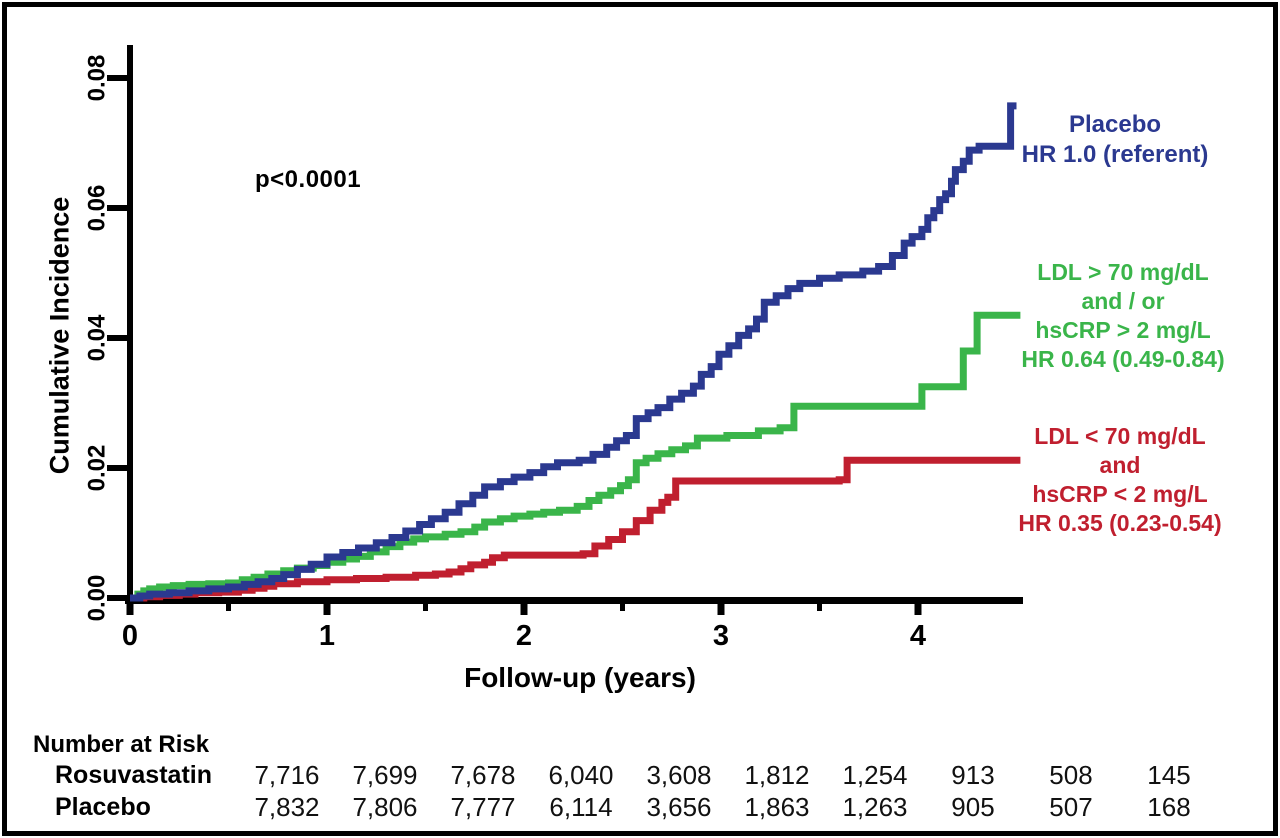 This screenshot has width=1280, height=838. What do you see at coordinates (777, 775) in the screenshot?
I see `risk-cell: 1,812` at bounding box center [777, 775].